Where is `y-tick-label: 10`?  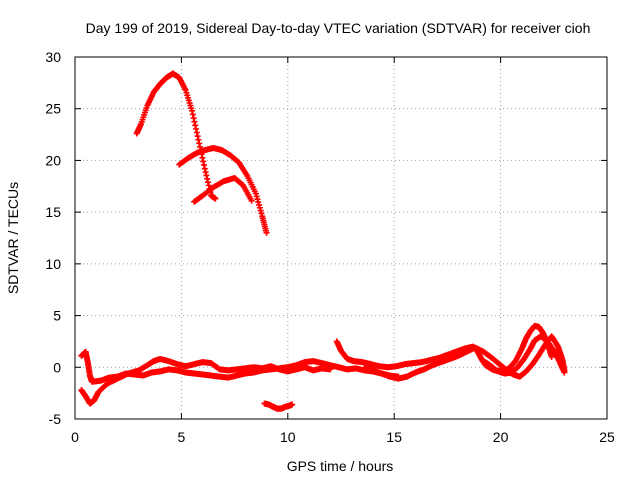
y-tick-label: 10 is located at coordinates (53, 264).